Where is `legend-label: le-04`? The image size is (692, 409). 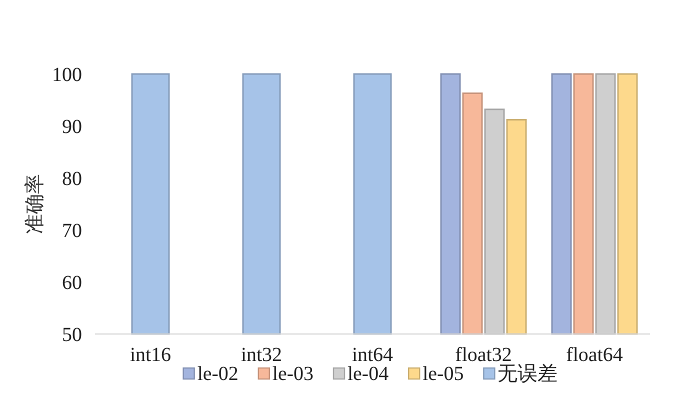
legend-label: le-04 is located at coordinates (368, 374).